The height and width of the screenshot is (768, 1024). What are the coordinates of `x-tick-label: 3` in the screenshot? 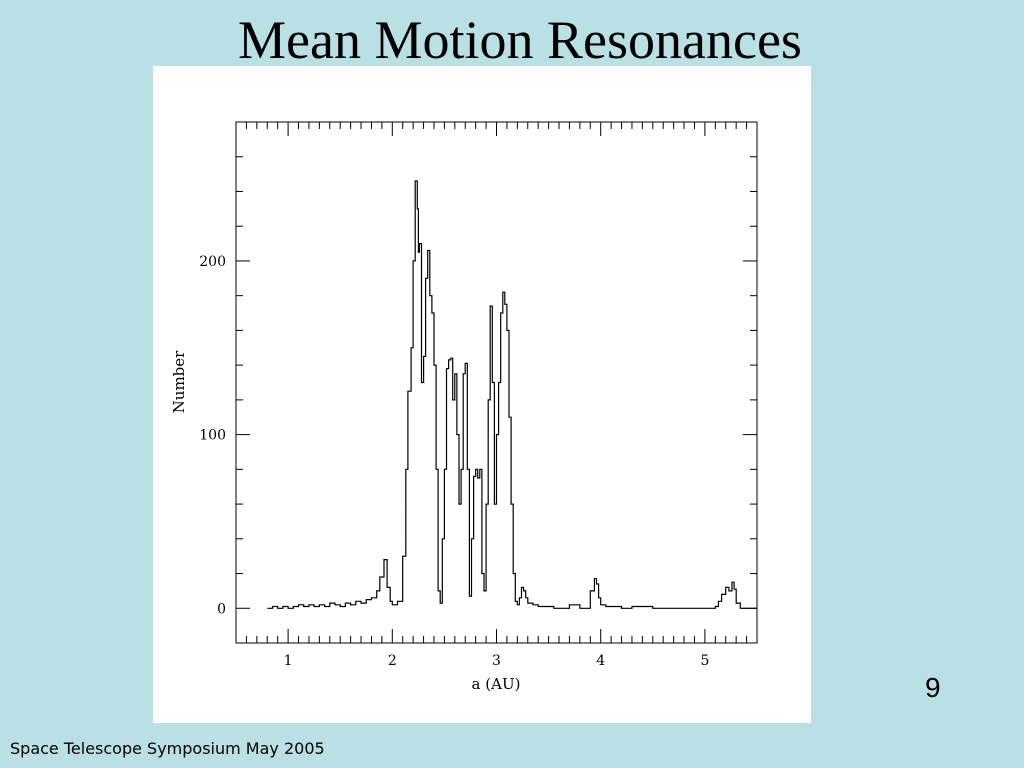 It's located at (496, 661).